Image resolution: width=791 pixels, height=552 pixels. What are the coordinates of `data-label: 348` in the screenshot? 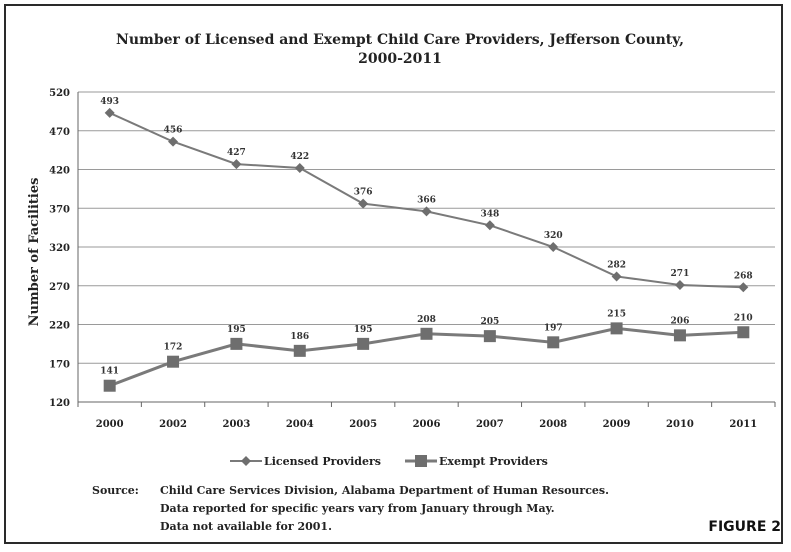 It's located at (489, 214).